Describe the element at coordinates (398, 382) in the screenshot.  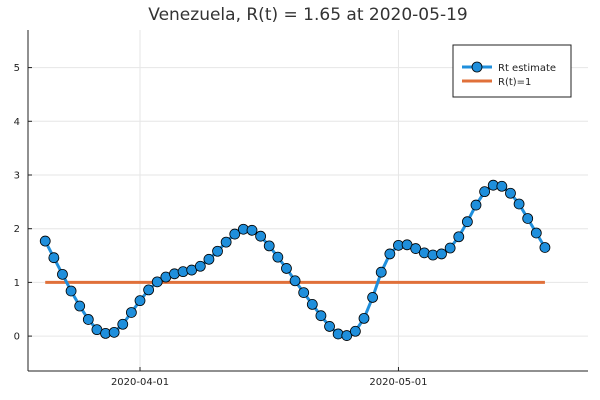
I see `x-tick-label-1: 2020-05-01` at that location.